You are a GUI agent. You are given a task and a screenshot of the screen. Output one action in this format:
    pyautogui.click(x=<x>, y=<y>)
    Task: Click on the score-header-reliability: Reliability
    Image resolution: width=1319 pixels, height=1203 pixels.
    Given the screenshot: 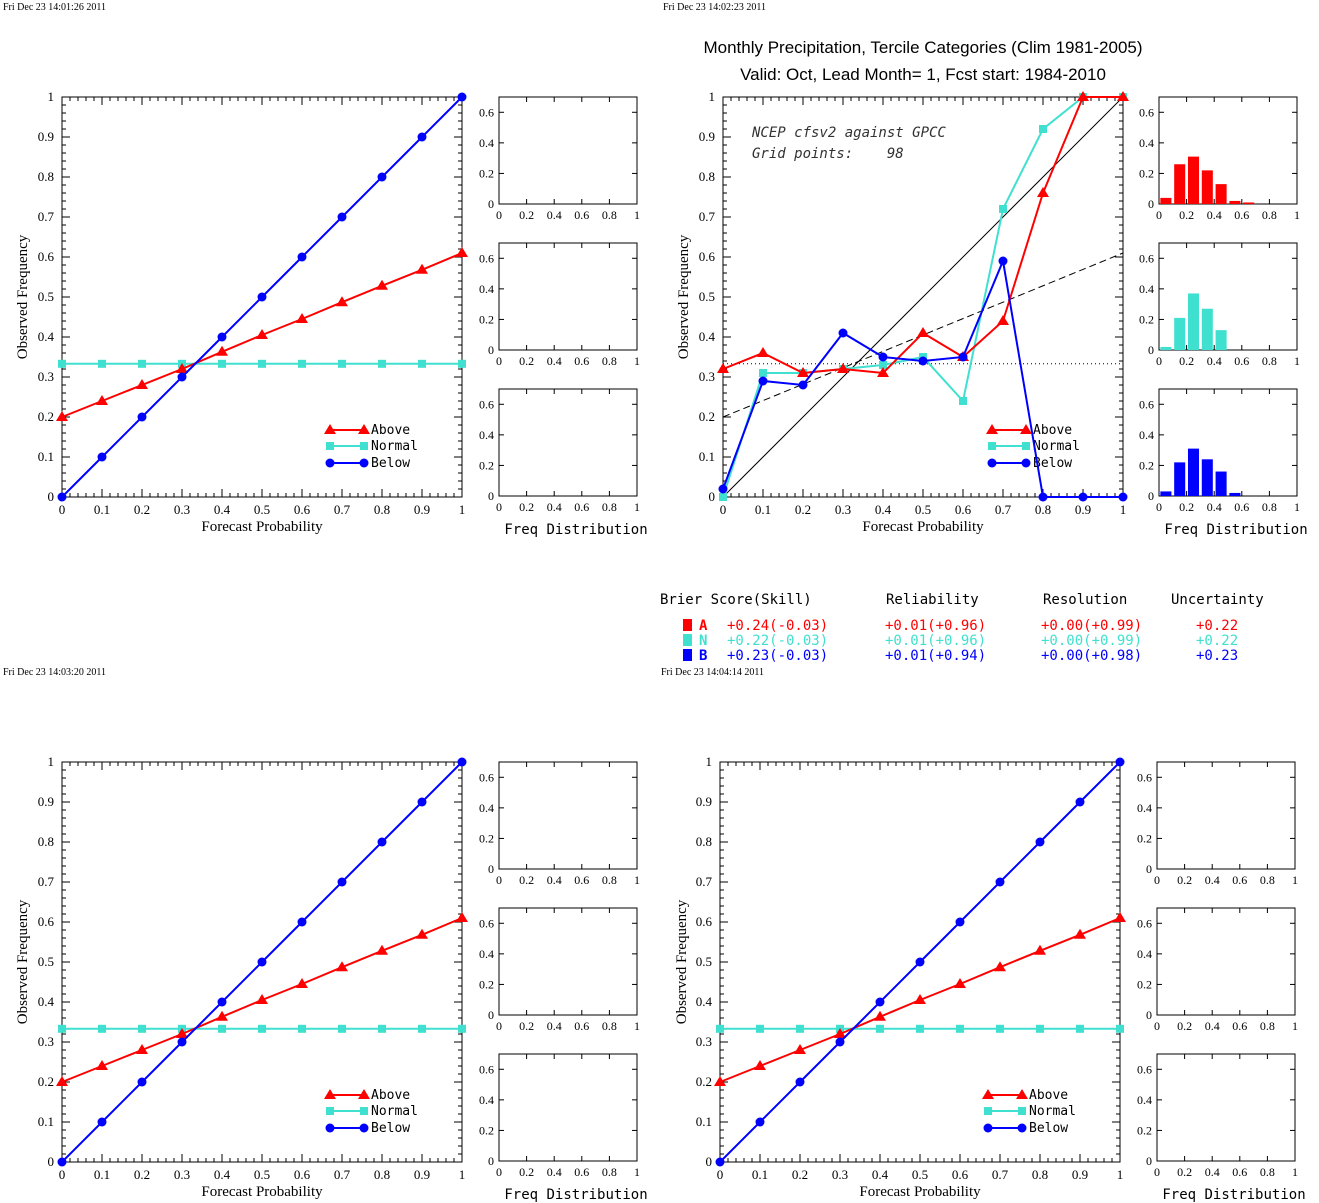 What is the action you would take?
    pyautogui.click(x=932, y=600)
    